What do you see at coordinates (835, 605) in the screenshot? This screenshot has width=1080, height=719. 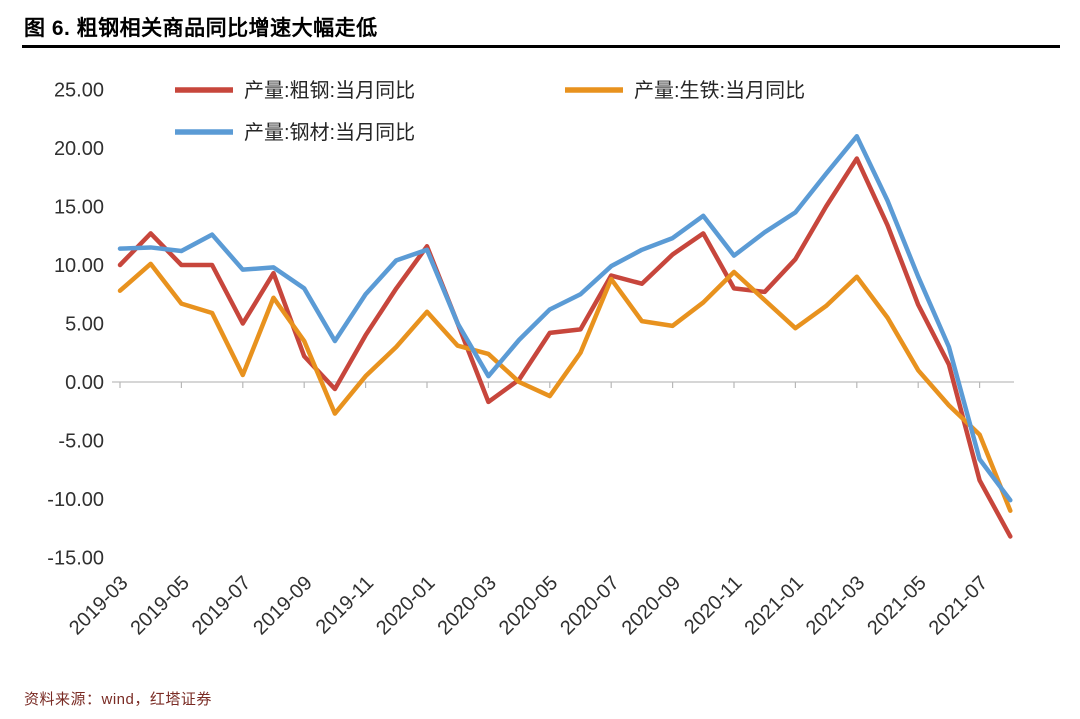 I see `x-axis-label: 2021-03` at bounding box center [835, 605].